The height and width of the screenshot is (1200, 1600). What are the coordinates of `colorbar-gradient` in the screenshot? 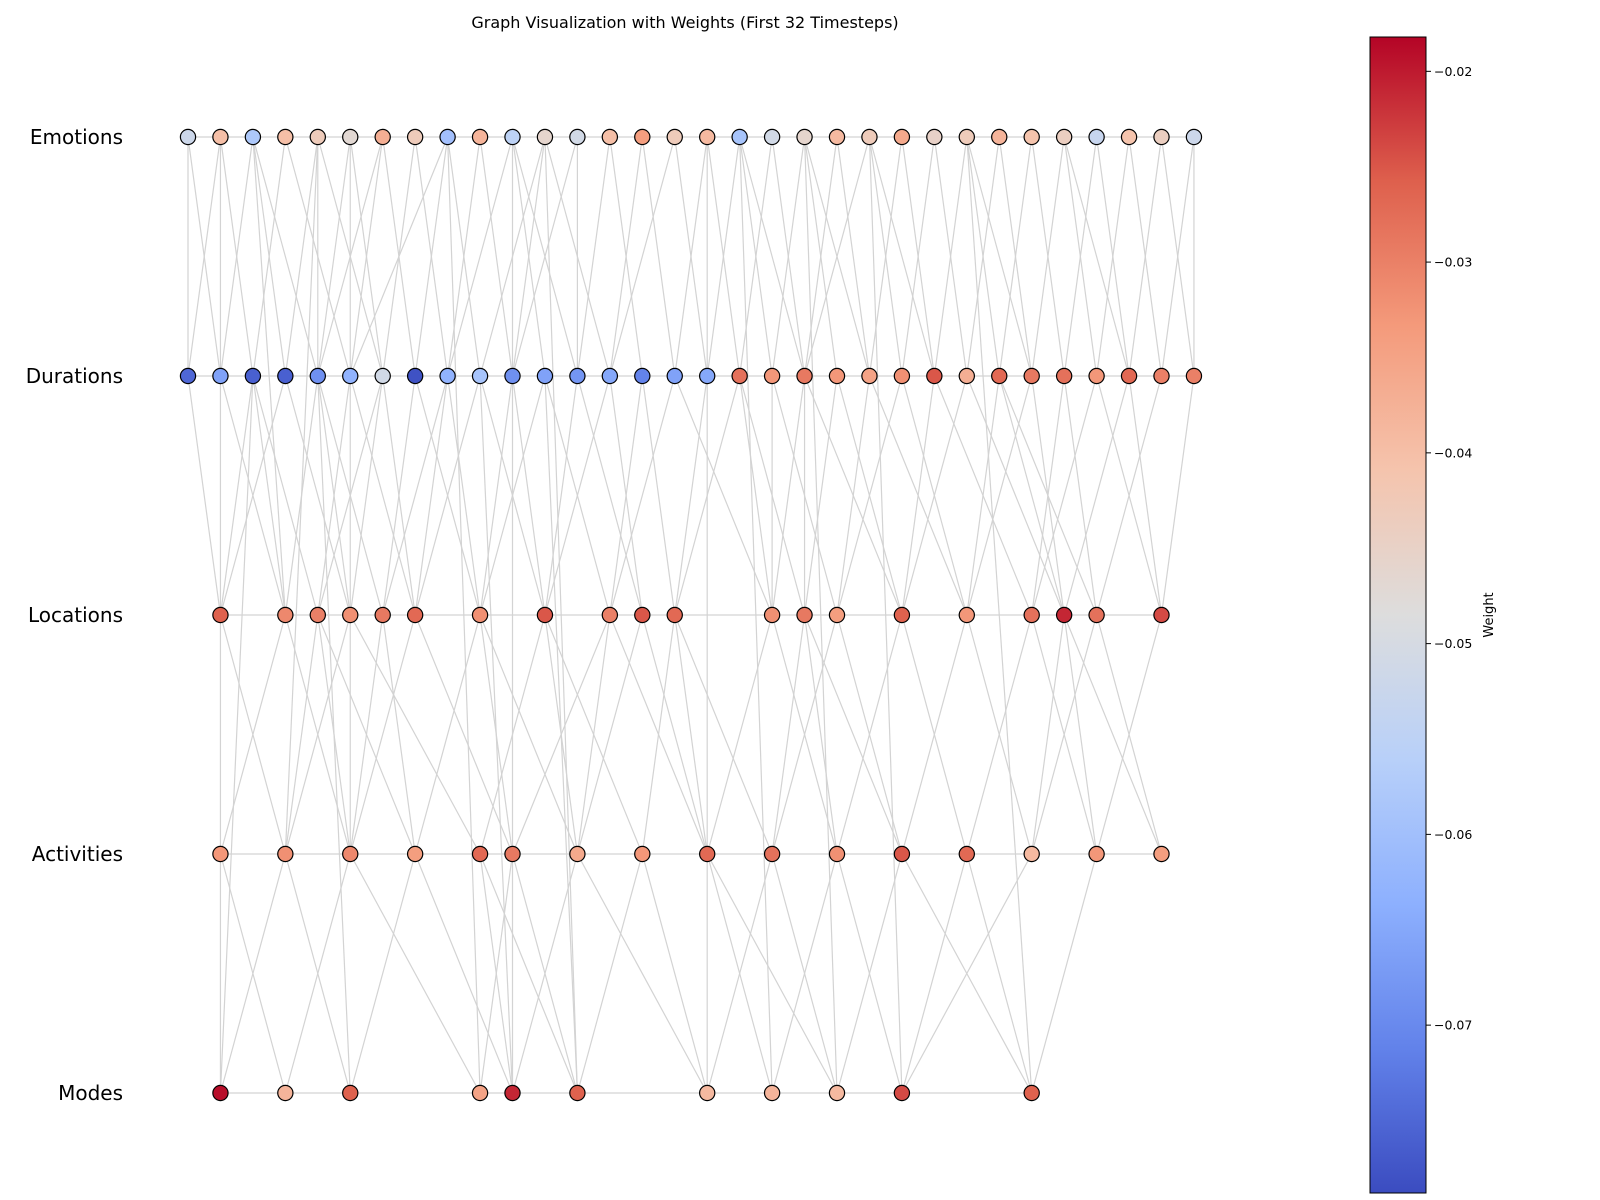 It's located at (1398, 615).